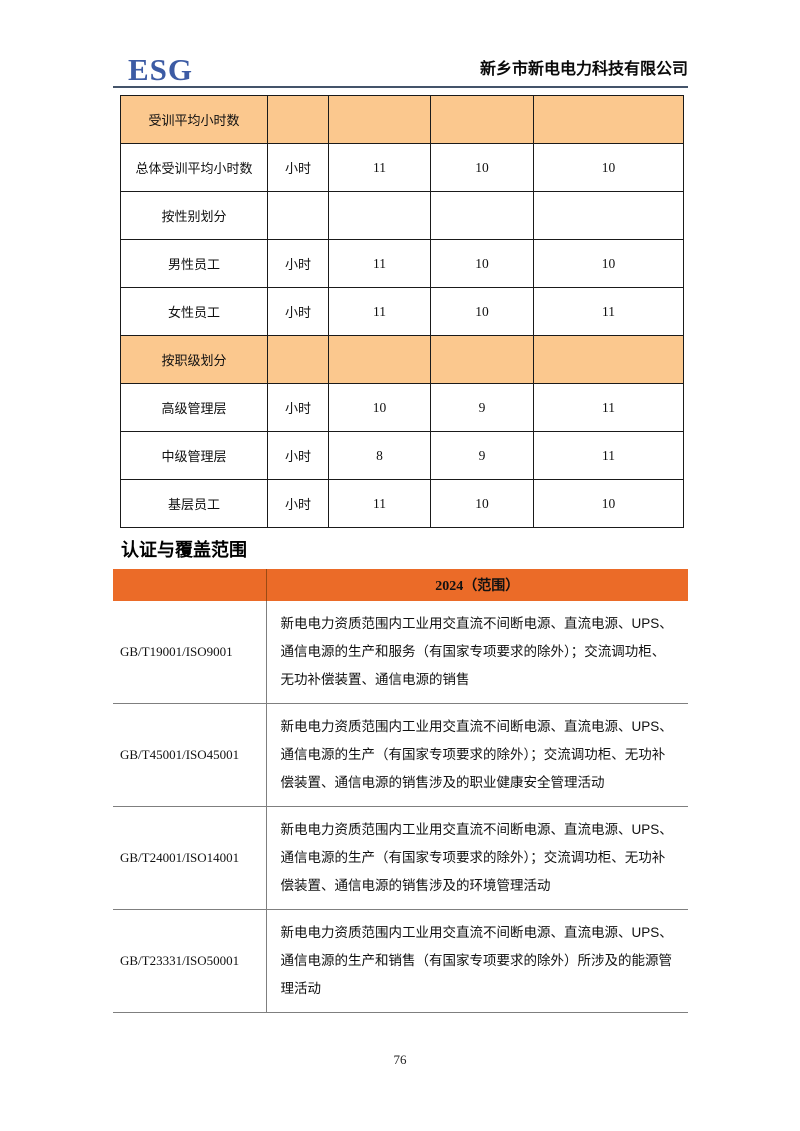 The width and height of the screenshot is (800, 1131). Describe the element at coordinates (379, 455) in the screenshot. I see `value-cell: 8` at that location.